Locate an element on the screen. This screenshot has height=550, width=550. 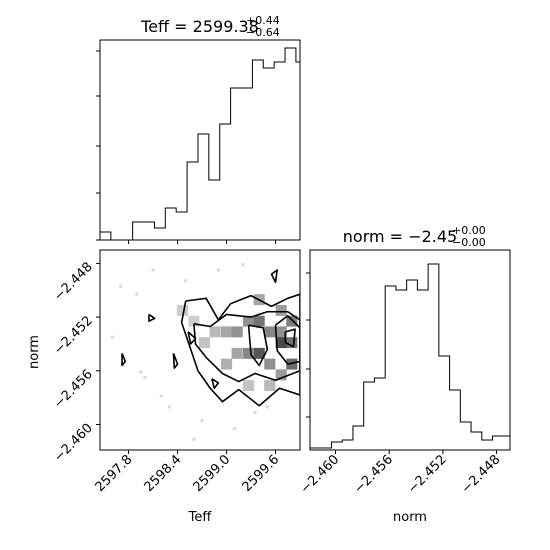
norm-histogram-frame is located at coordinates (410, 350).